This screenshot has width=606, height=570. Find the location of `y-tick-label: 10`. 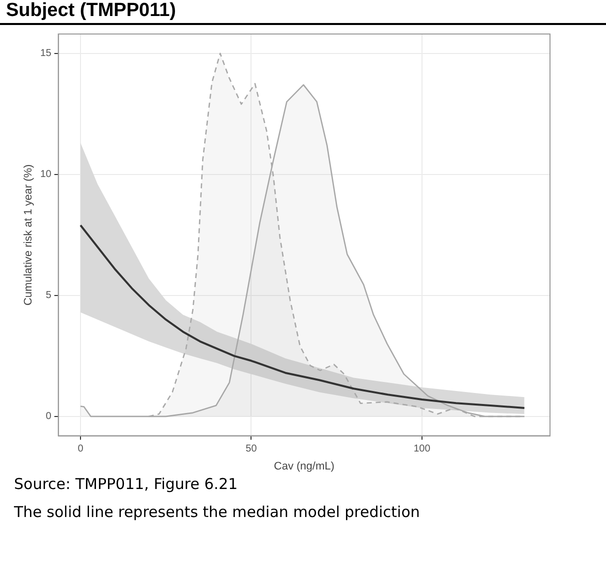

y-tick-label: 10 is located at coordinates (46, 174).